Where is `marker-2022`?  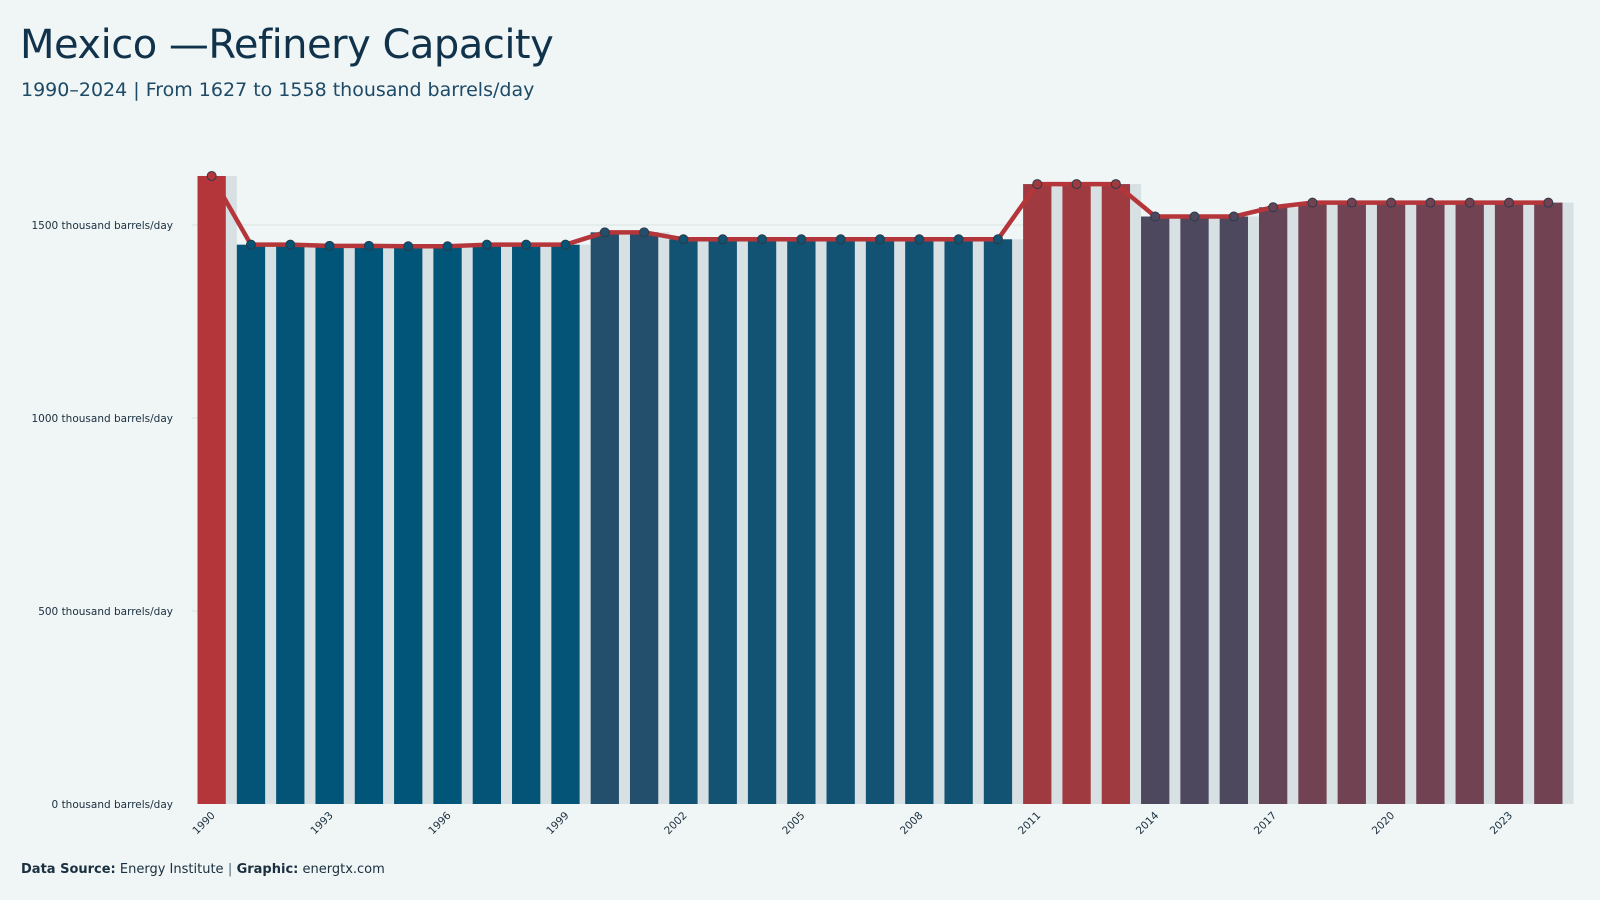
marker-2022 is located at coordinates (1469, 202).